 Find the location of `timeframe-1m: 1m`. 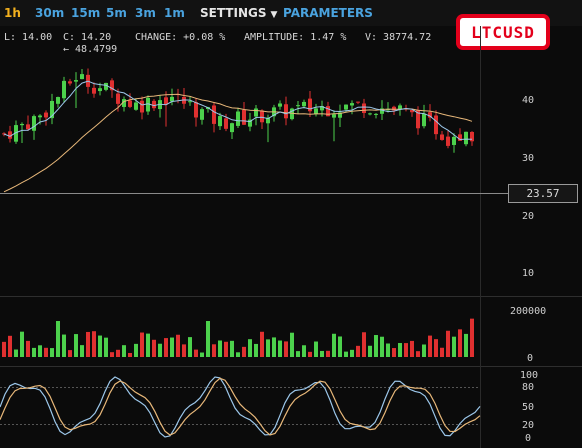

timeframe-1m: 1m is located at coordinates (174, 13).